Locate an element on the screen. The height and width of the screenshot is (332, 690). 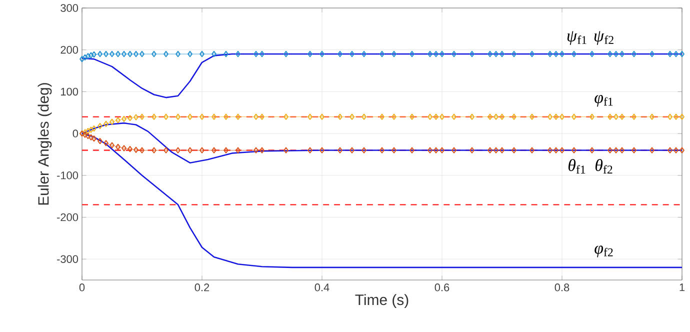
y-tick-label: -200 is located at coordinates (67, 217).